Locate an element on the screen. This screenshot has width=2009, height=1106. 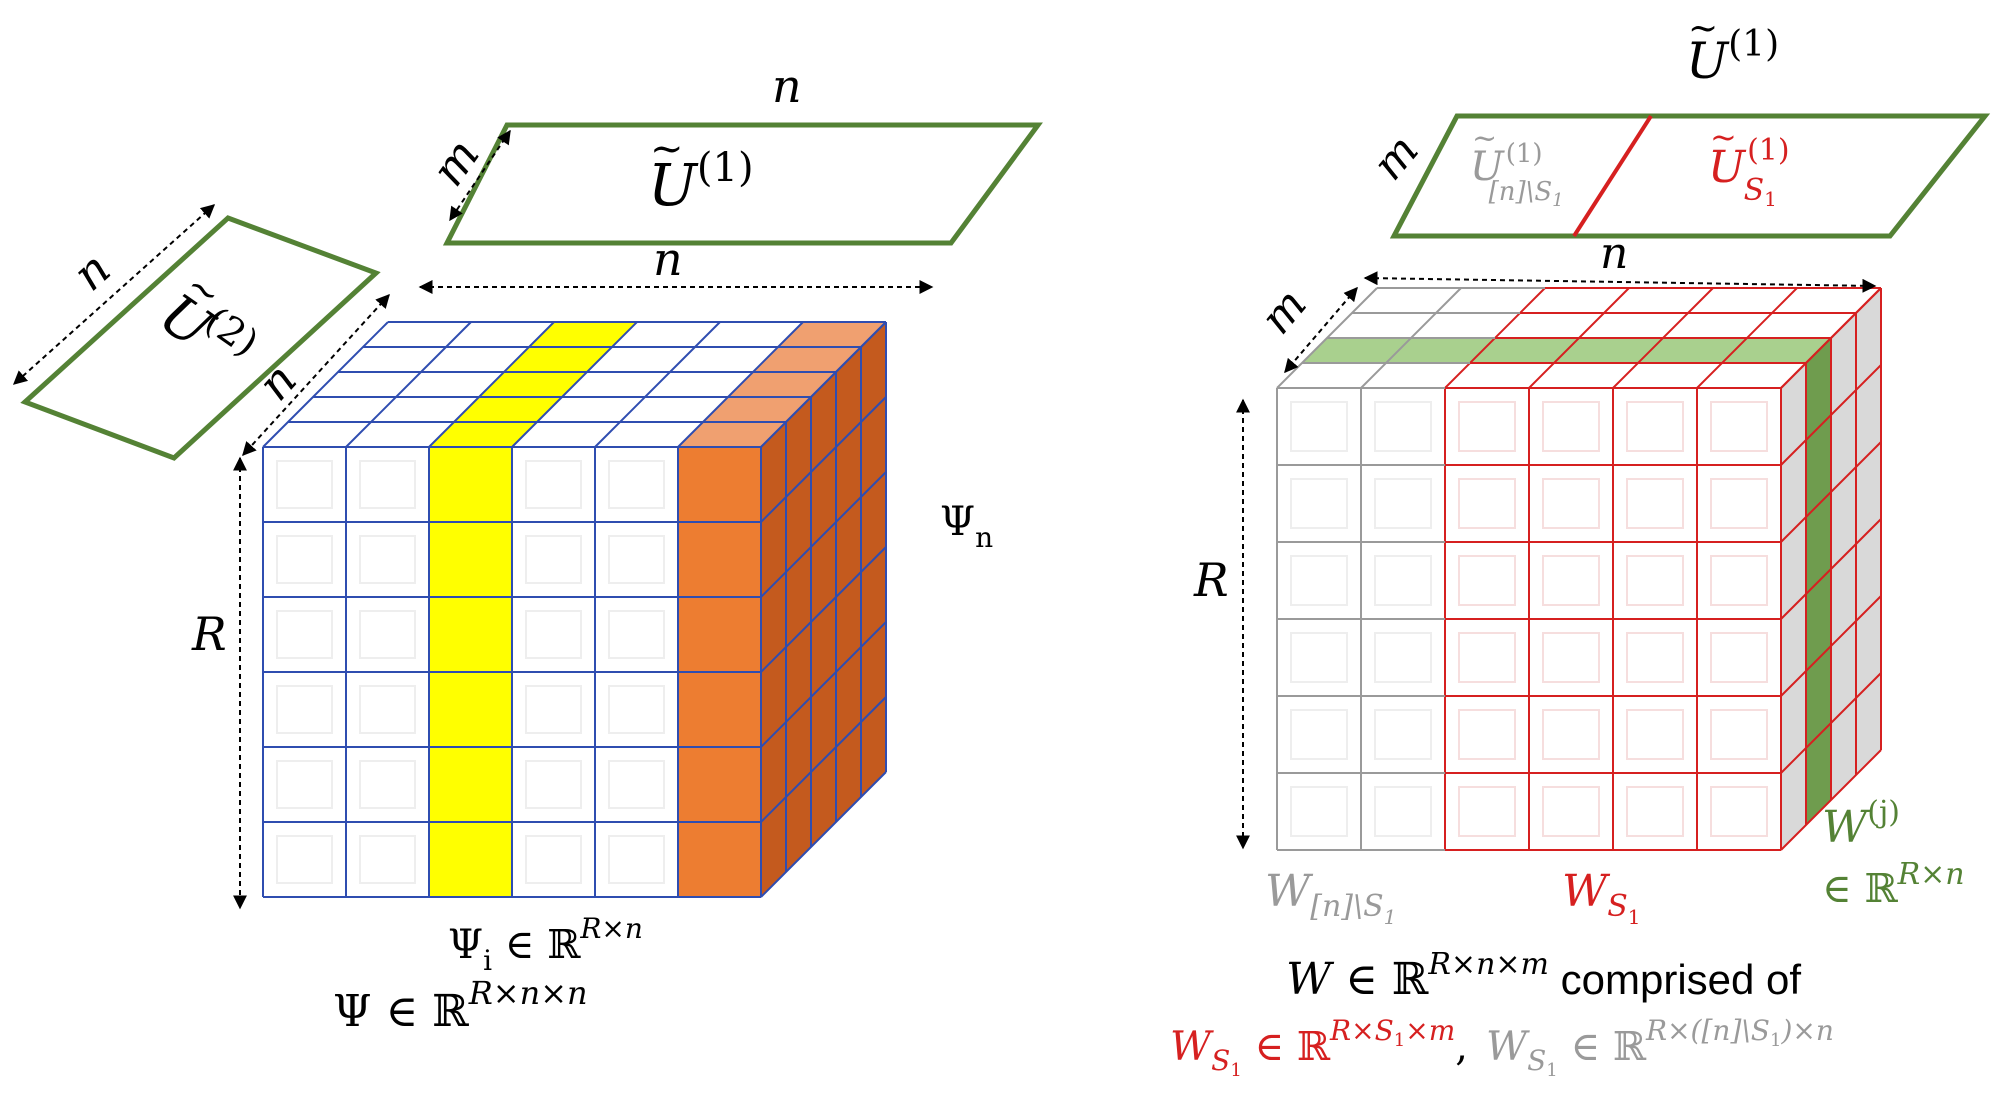
top-orange-strip is located at coordinates (782, 384).